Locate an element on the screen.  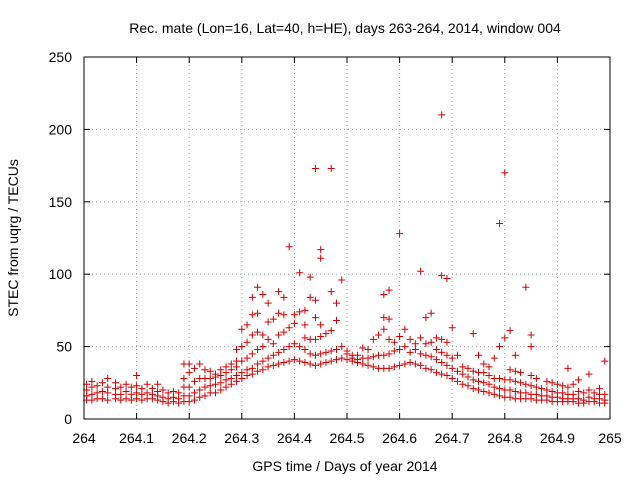
x-tick-label: 264.1 is located at coordinates (136, 438).